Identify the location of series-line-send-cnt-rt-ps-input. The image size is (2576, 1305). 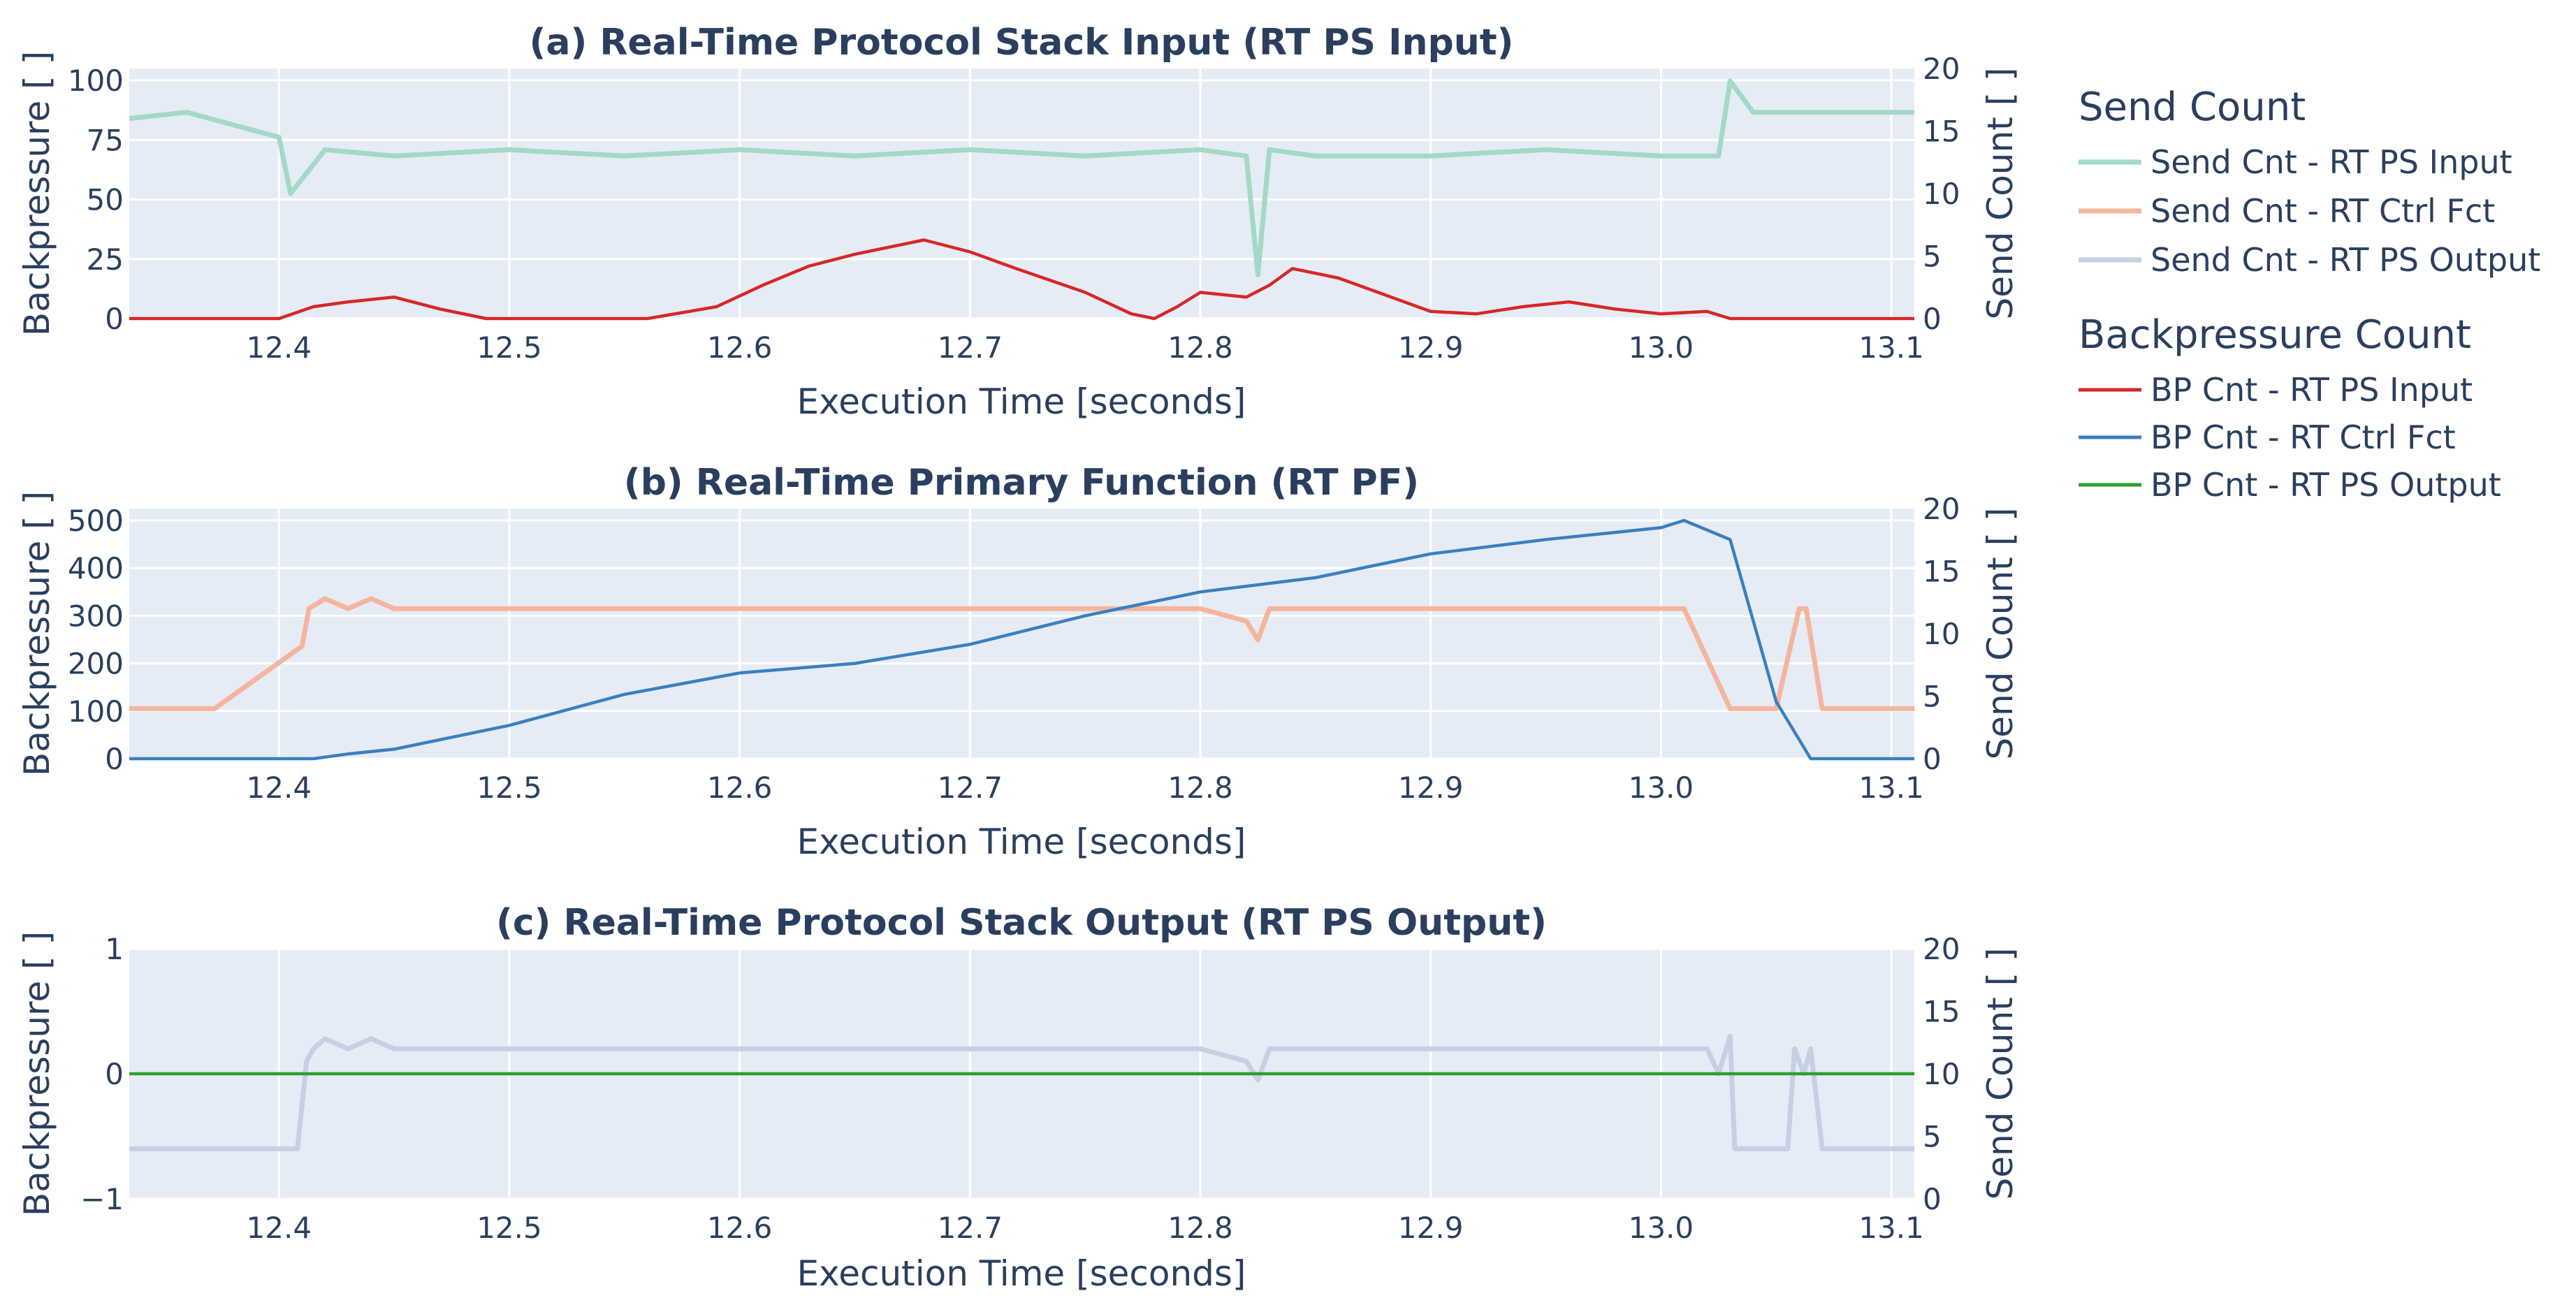
(1021, 177).